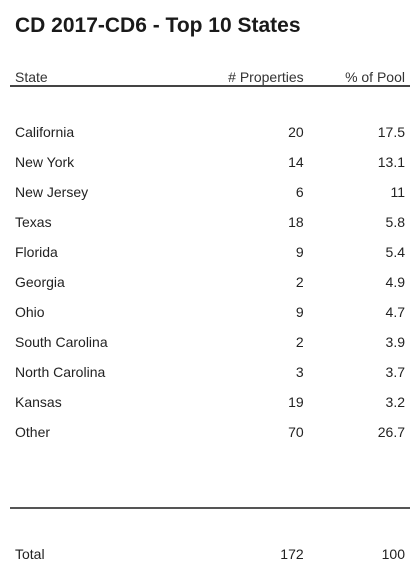 Image resolution: width=420 pixels, height=569 pixels. I want to click on state-cell: Georgia, so click(40, 282).